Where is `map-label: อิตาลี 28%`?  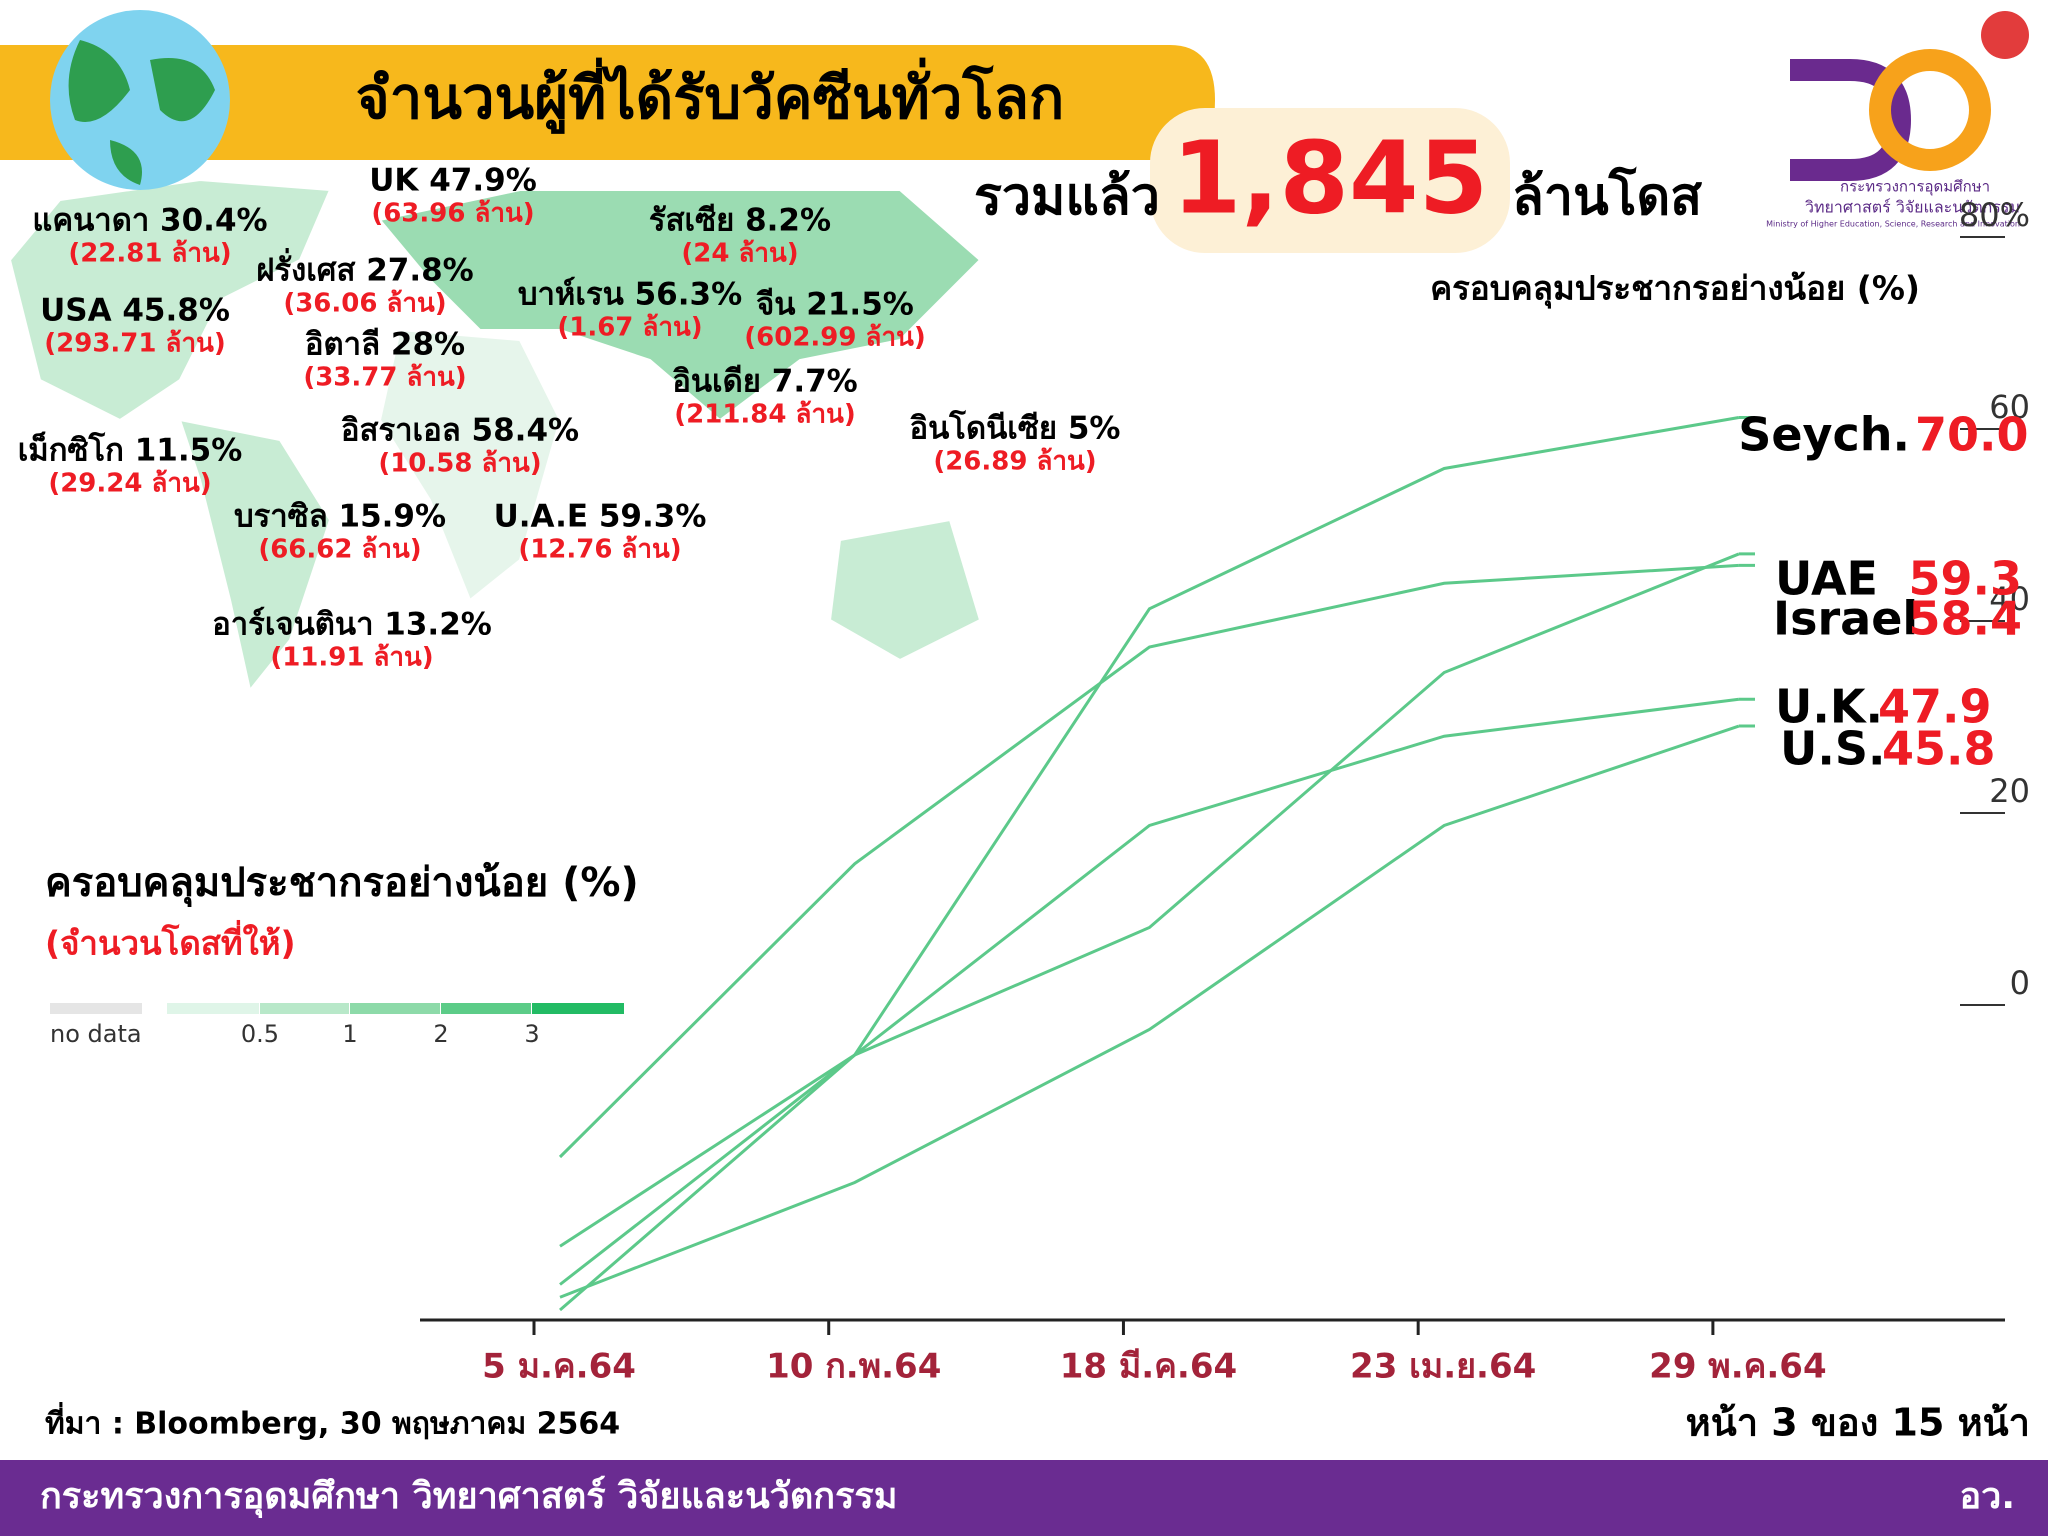
map-label: อิตาลี 28% is located at coordinates (385, 345).